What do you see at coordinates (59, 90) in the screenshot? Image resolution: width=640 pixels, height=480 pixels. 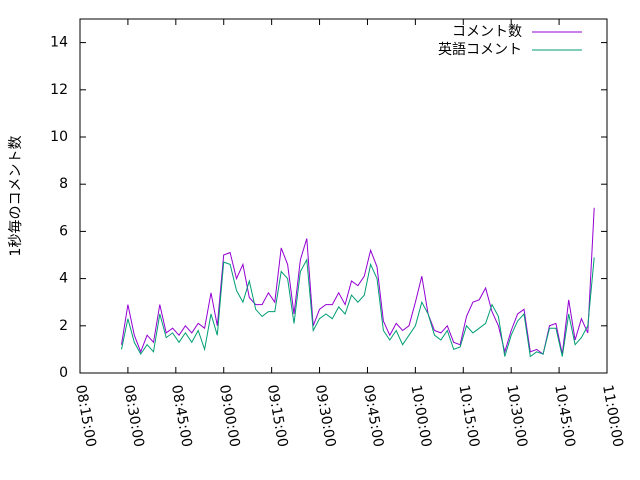 I see `y-tick-label: 12` at bounding box center [59, 90].